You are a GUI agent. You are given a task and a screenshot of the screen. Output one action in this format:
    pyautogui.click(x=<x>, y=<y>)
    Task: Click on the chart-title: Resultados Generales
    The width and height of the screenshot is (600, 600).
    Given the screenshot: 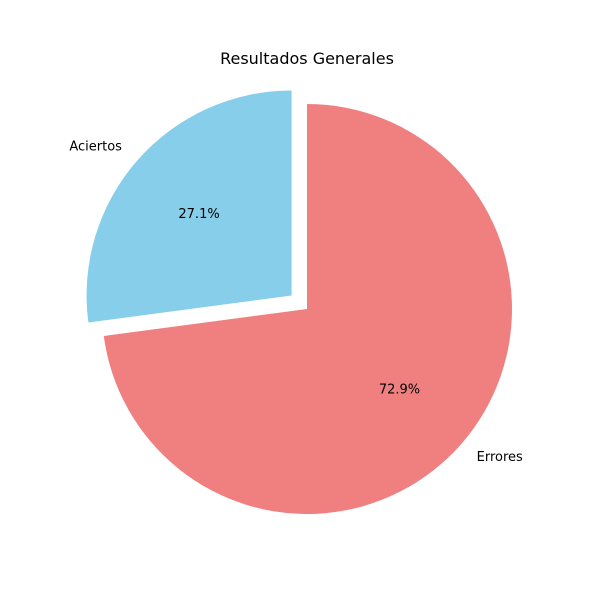 What is the action you would take?
    pyautogui.click(x=307, y=58)
    